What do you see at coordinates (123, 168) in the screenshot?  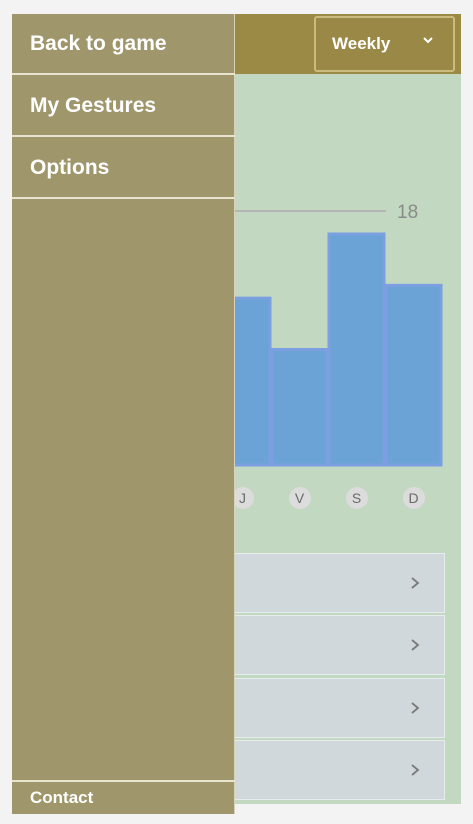 I see `drawer-item-options: Options` at bounding box center [123, 168].